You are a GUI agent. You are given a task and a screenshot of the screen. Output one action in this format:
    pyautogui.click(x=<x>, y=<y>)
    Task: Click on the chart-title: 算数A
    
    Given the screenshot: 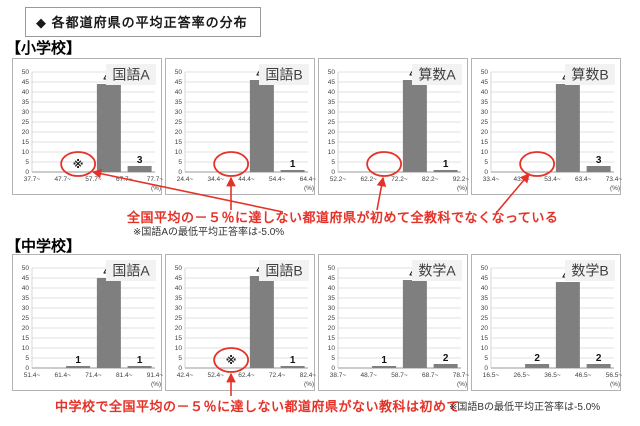 What is the action you would take?
    pyautogui.click(x=437, y=75)
    